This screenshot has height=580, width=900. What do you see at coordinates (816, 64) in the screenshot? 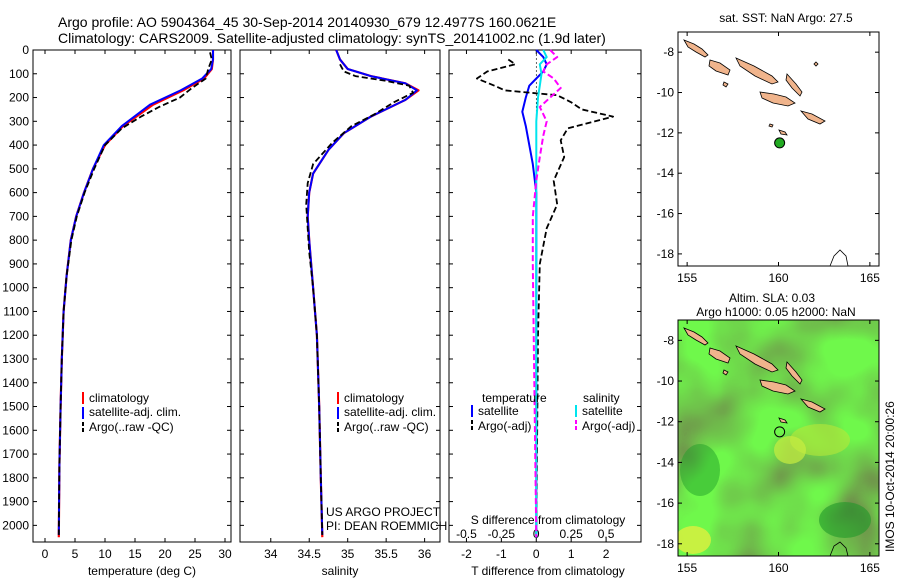
I see `land-islet-d` at bounding box center [816, 64].